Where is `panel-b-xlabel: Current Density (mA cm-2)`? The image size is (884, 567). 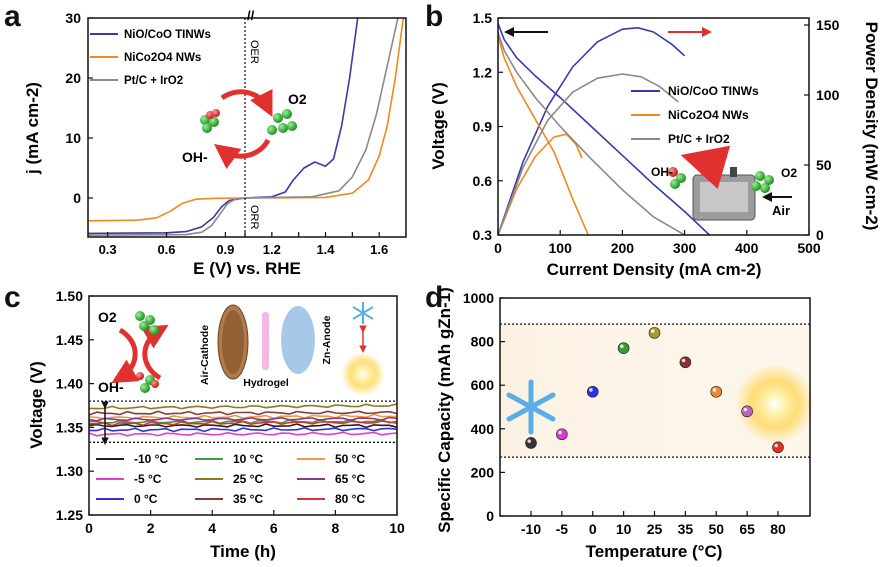
panel-b-xlabel: Current Density (mA cm-2) is located at coordinates (654, 269).